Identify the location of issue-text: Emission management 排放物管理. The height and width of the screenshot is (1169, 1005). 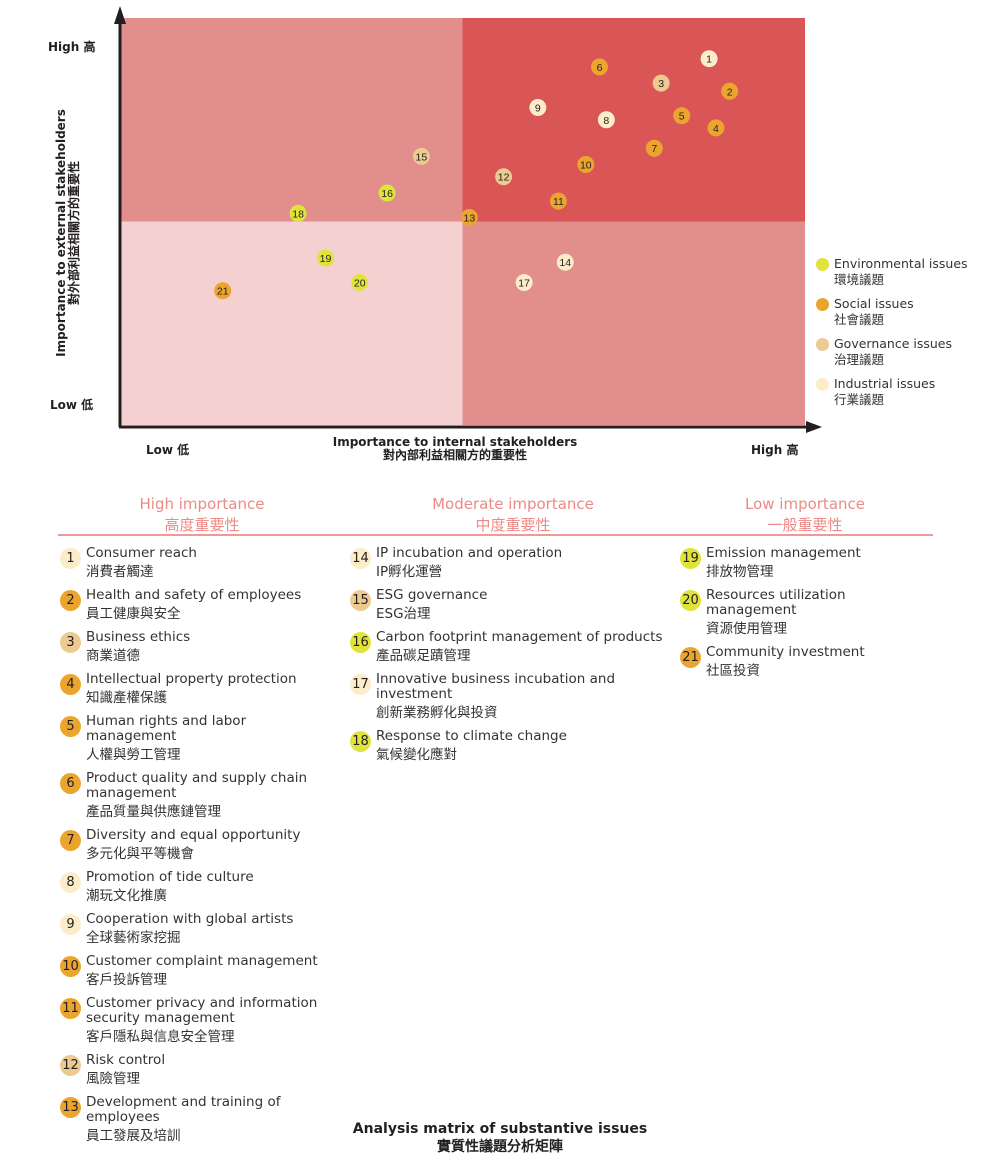
(783, 563).